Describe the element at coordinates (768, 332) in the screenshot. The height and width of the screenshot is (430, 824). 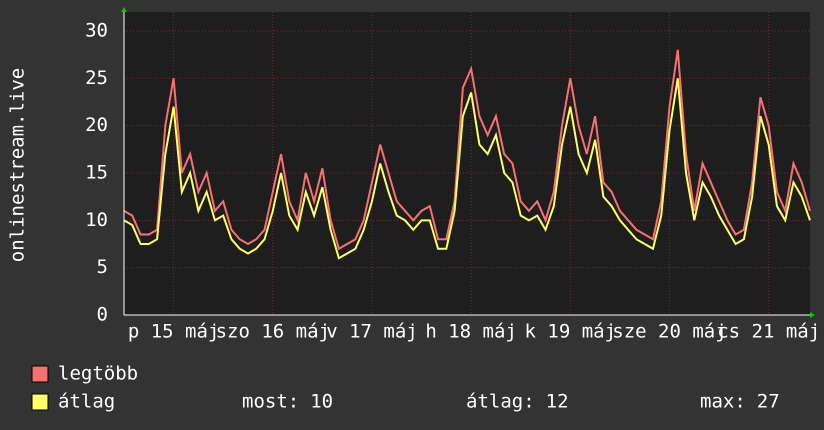
I see `x-tick-label: cs 21 máj` at that location.